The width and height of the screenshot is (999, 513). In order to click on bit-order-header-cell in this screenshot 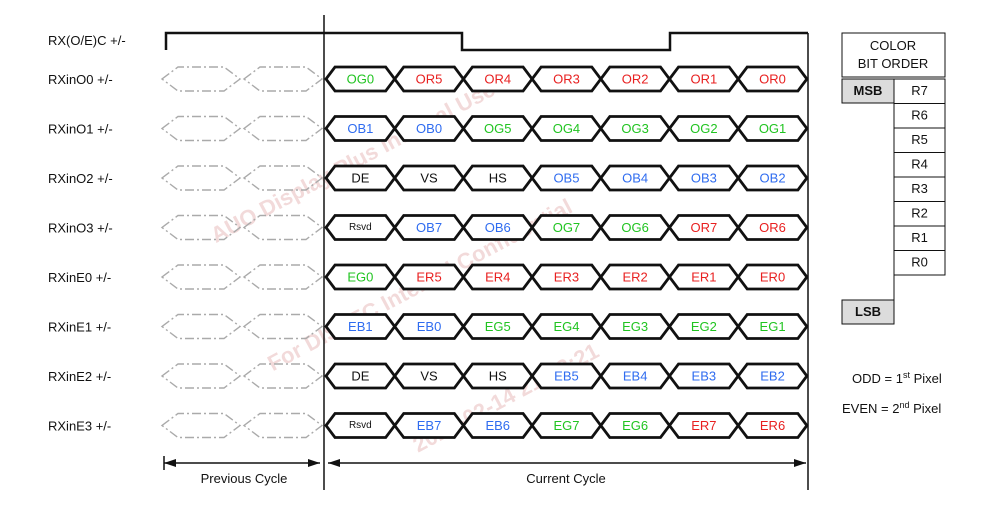, I will do `click(893, 55)`.